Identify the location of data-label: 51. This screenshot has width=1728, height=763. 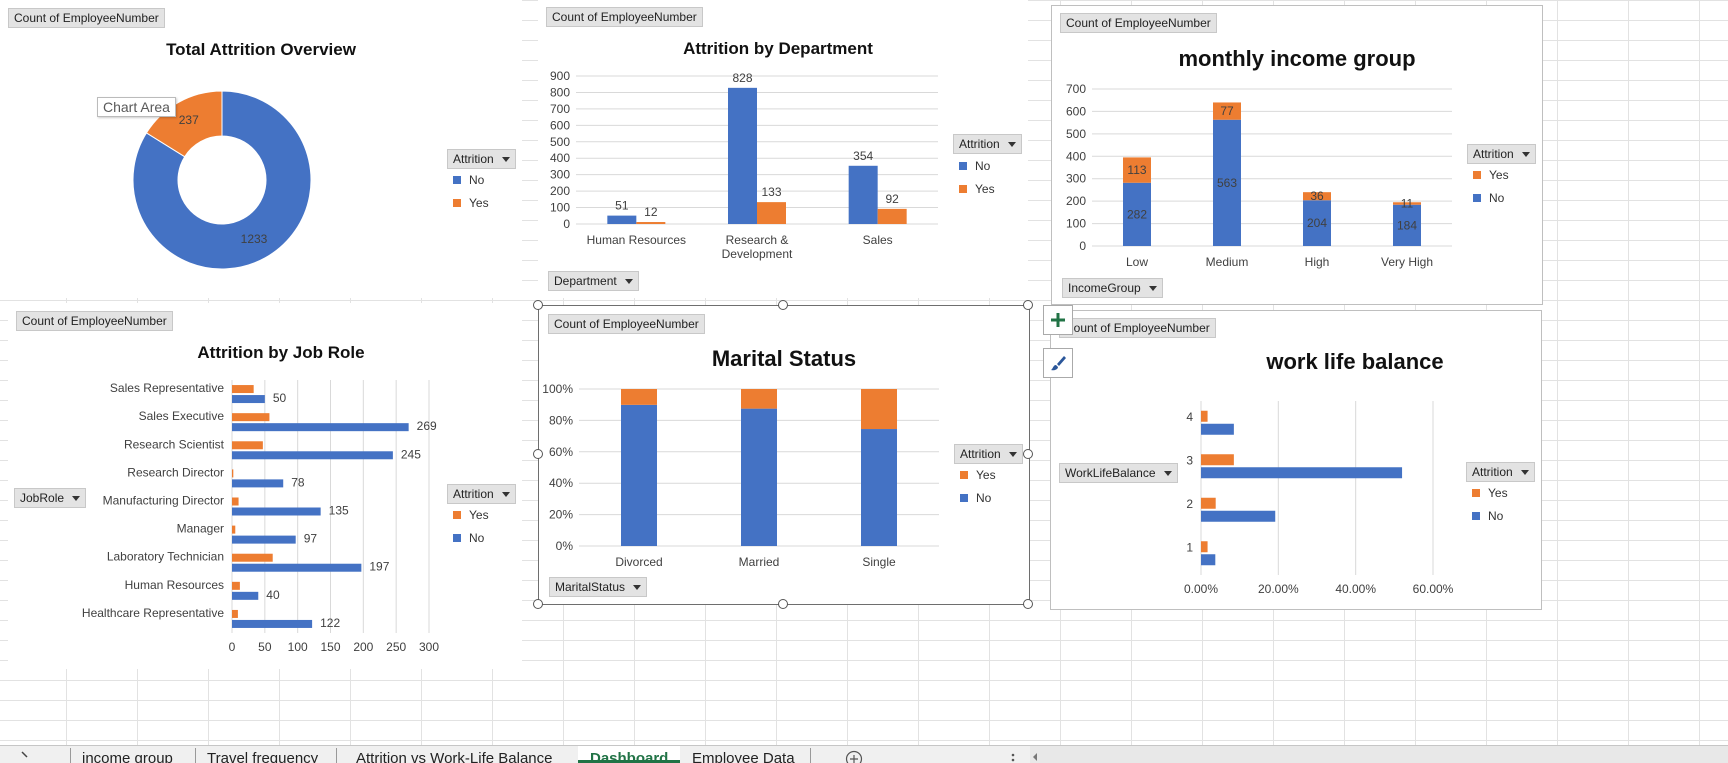
(622, 206).